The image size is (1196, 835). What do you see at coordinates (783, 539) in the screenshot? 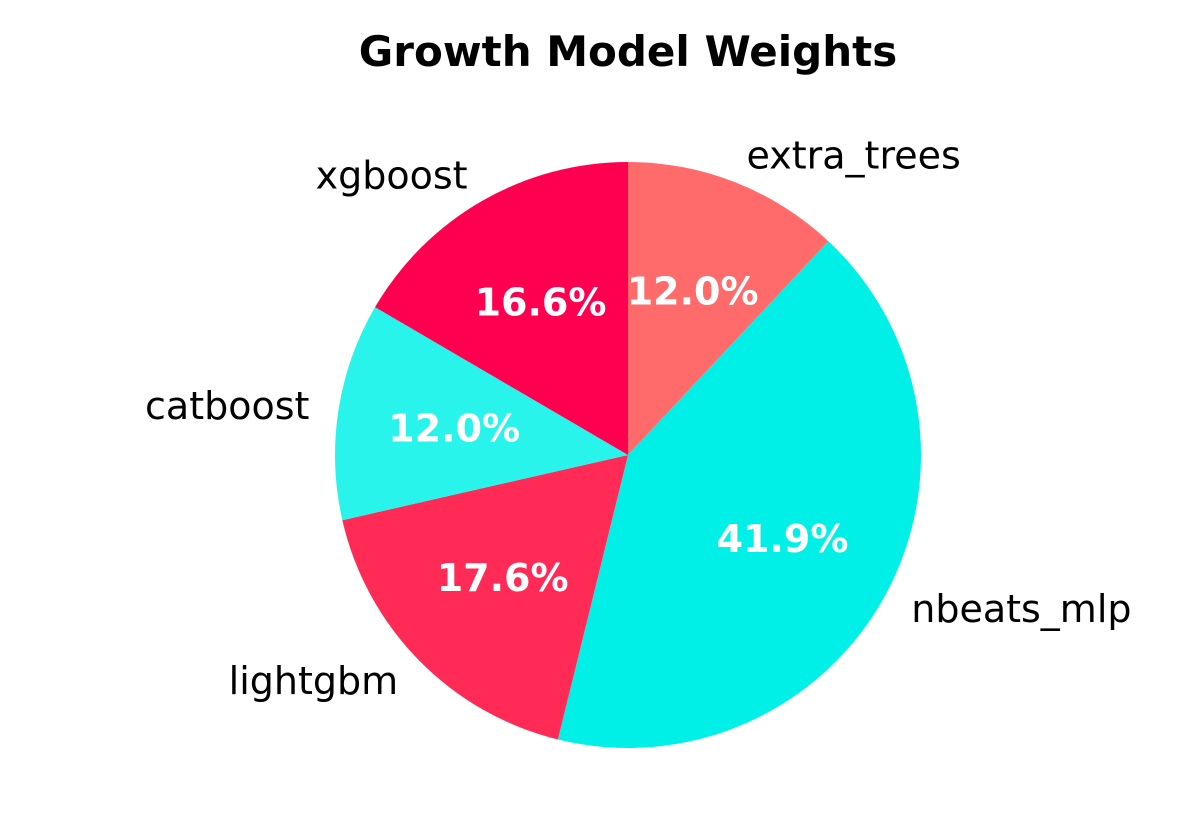
I see `slice-percent-nbeats-mlp: 41.9%` at bounding box center [783, 539].